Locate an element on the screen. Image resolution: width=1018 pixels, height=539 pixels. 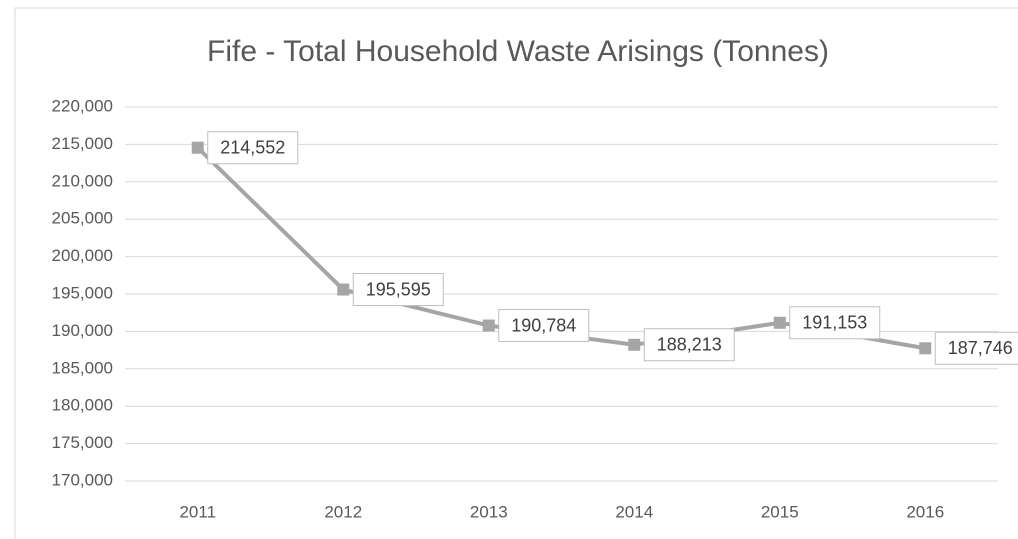
x-tick-label: 2015 is located at coordinates (780, 511).